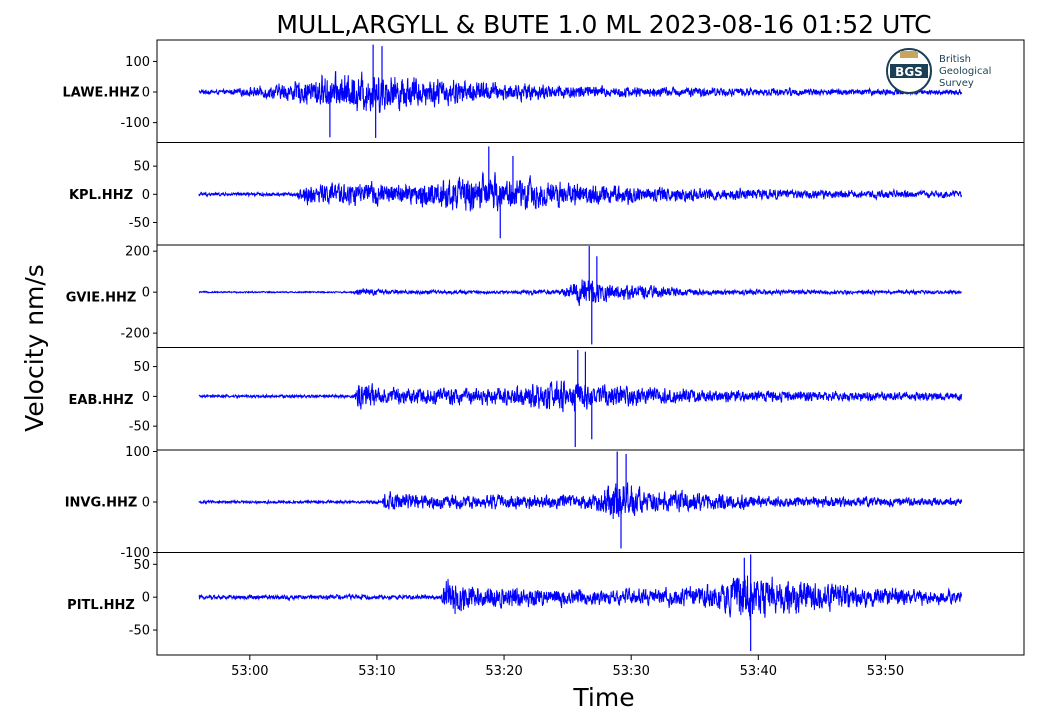 This screenshot has width=1046, height=723. Describe the element at coordinates (956, 83) in the screenshot. I see `logo-line-survey: Survey` at that location.